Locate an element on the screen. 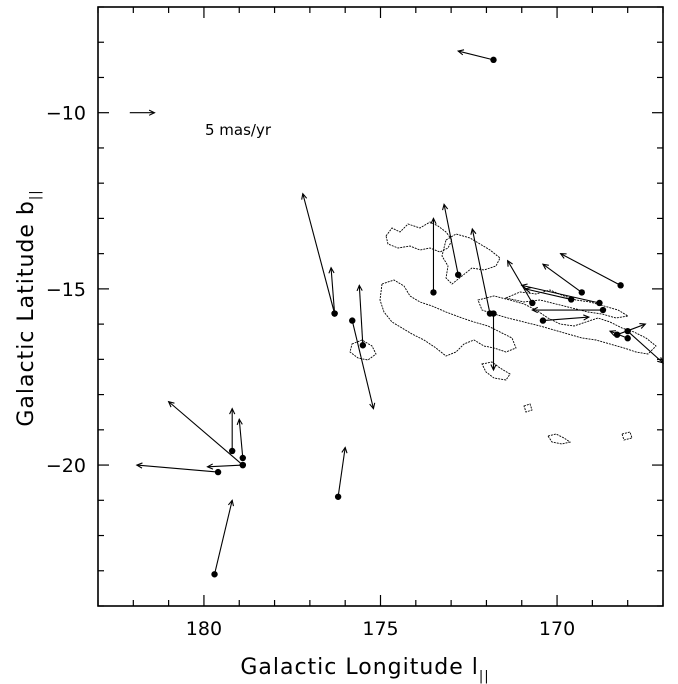  y-tick-label: −15 is located at coordinates (66, 290).